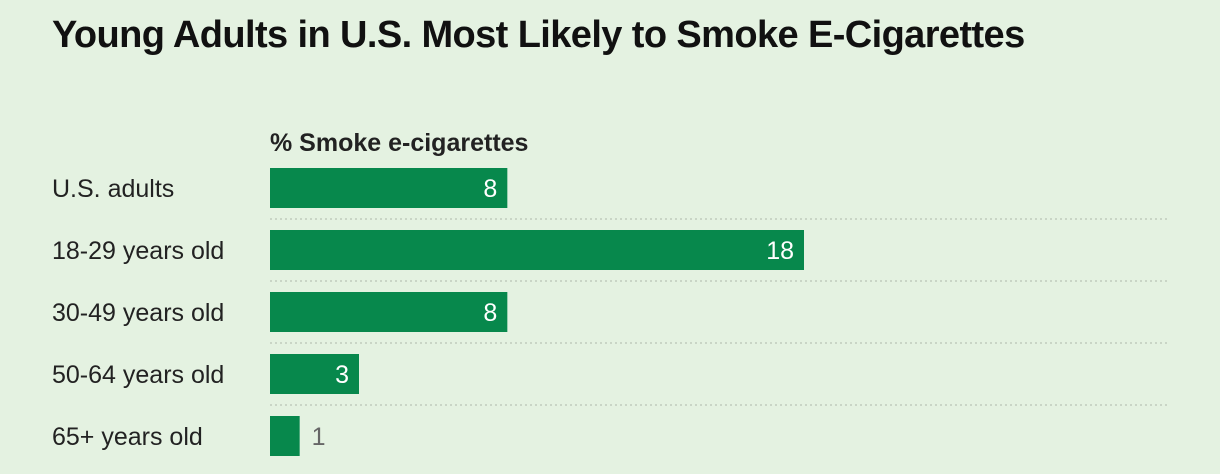 This screenshot has width=1220, height=474. Describe the element at coordinates (399, 143) in the screenshot. I see `column-header: % Smoke e-cigarettes` at that location.